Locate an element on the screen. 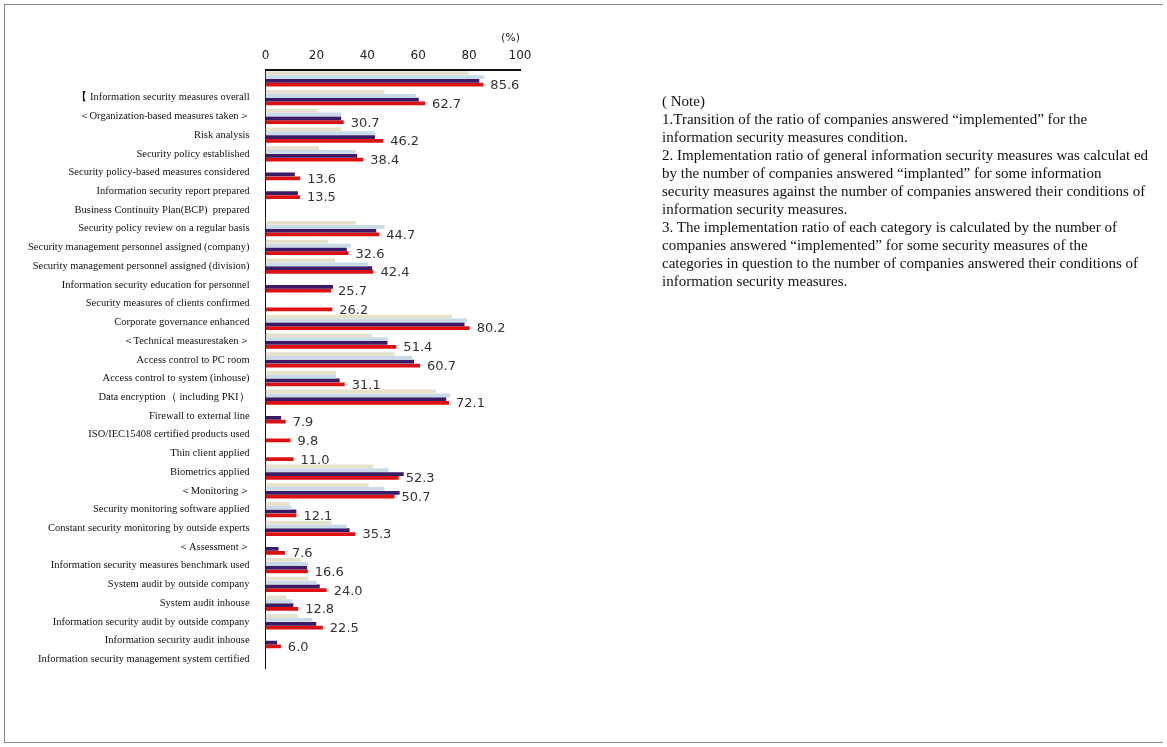 The image size is (1167, 747). data-label: 35.3 is located at coordinates (377, 534).